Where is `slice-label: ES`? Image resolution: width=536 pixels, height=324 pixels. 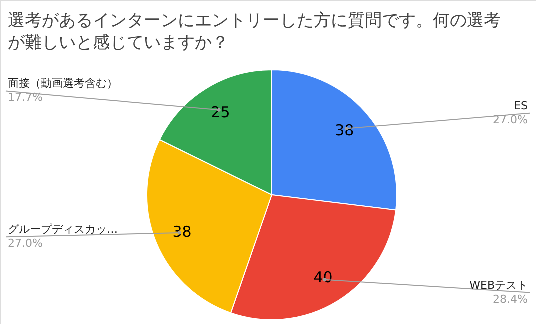
slice-label: ES is located at coordinates (521, 105).